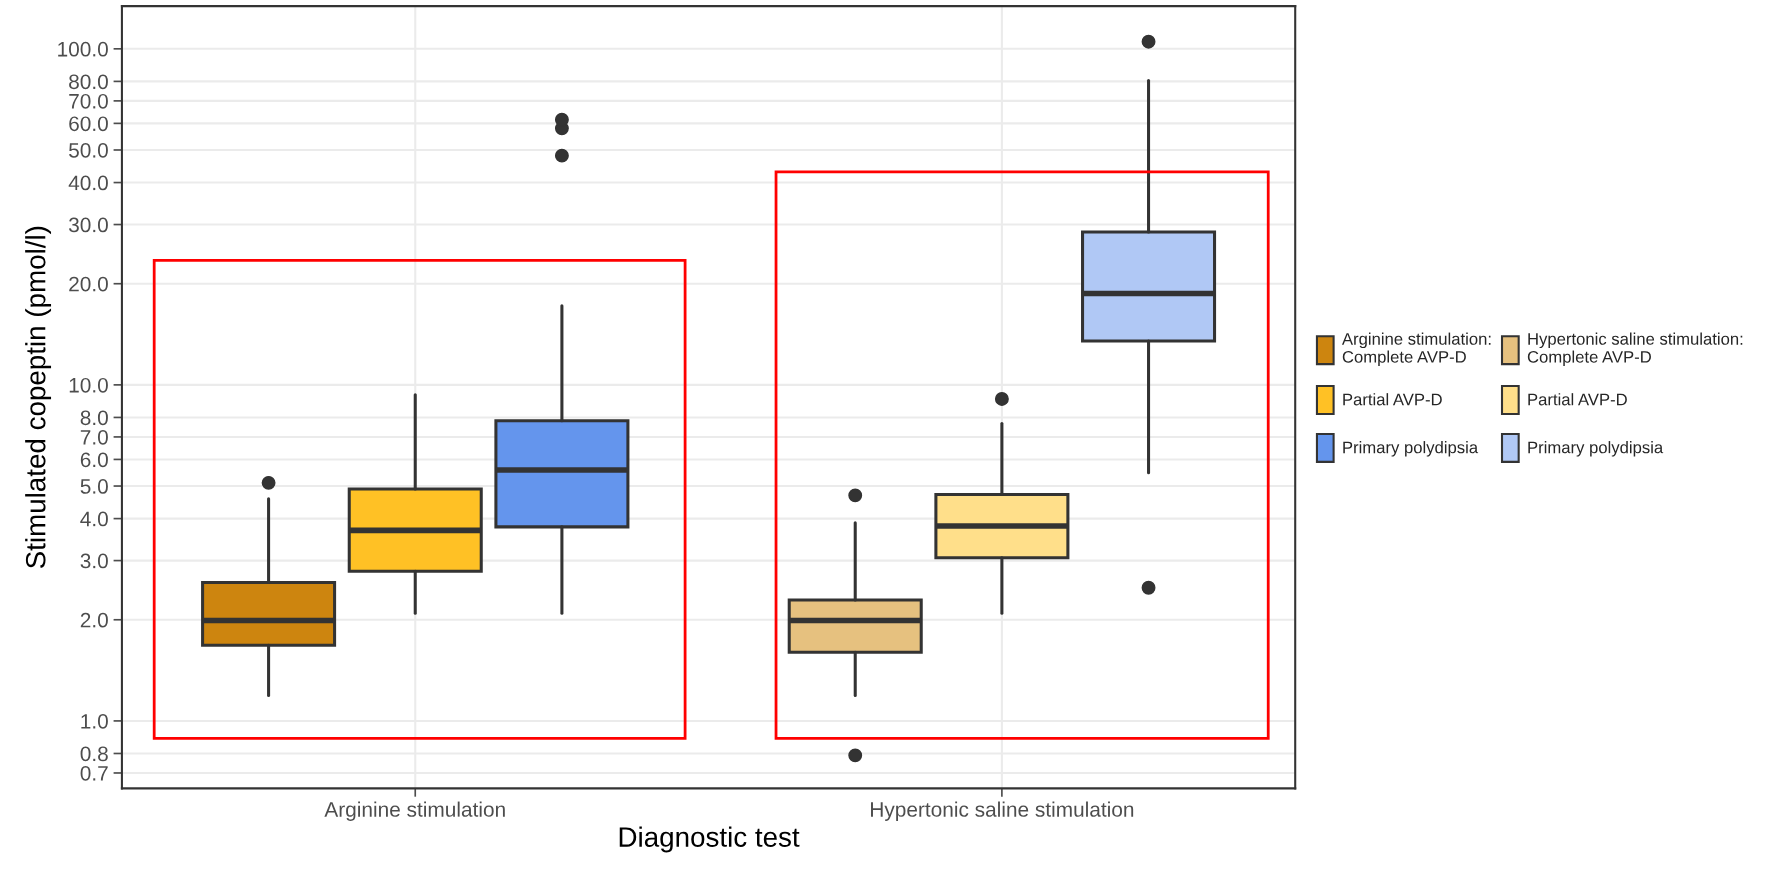 The width and height of the screenshot is (1767, 874). What do you see at coordinates (38, 397) in the screenshot?
I see `y-axis-title: Stimulated copeptin (pmol/l)` at bounding box center [38, 397].